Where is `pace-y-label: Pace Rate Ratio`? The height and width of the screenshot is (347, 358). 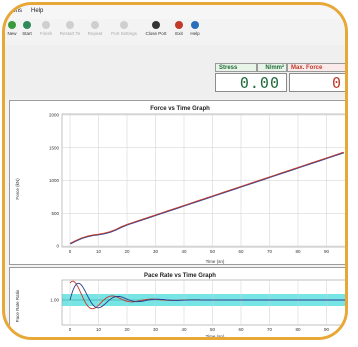 pace-y-label: Pace Rate Ratio is located at coordinates (17, 305).